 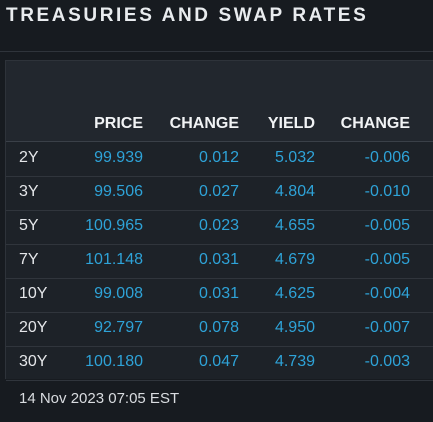 What do you see at coordinates (33, 361) in the screenshot?
I see `tenor-cell: 30Y` at bounding box center [33, 361].